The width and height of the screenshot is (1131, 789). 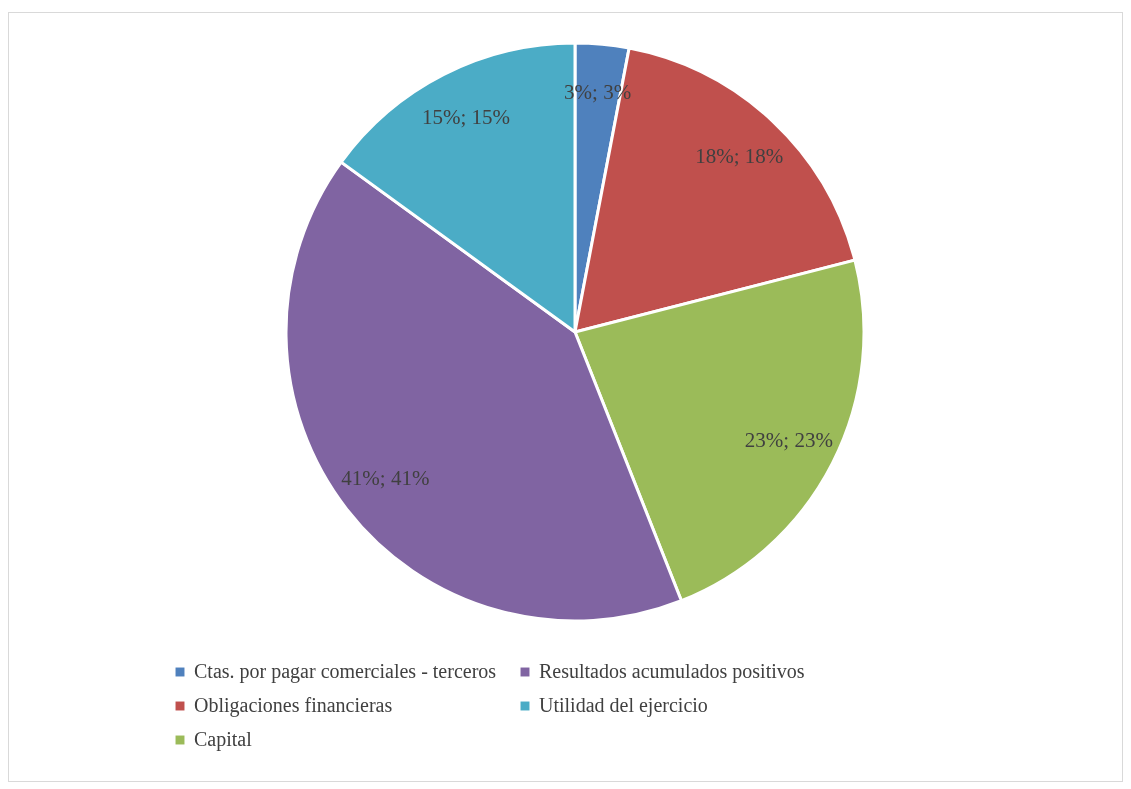 What do you see at coordinates (672, 671) in the screenshot?
I see `legend-label: Resultados acumulados positivos` at bounding box center [672, 671].